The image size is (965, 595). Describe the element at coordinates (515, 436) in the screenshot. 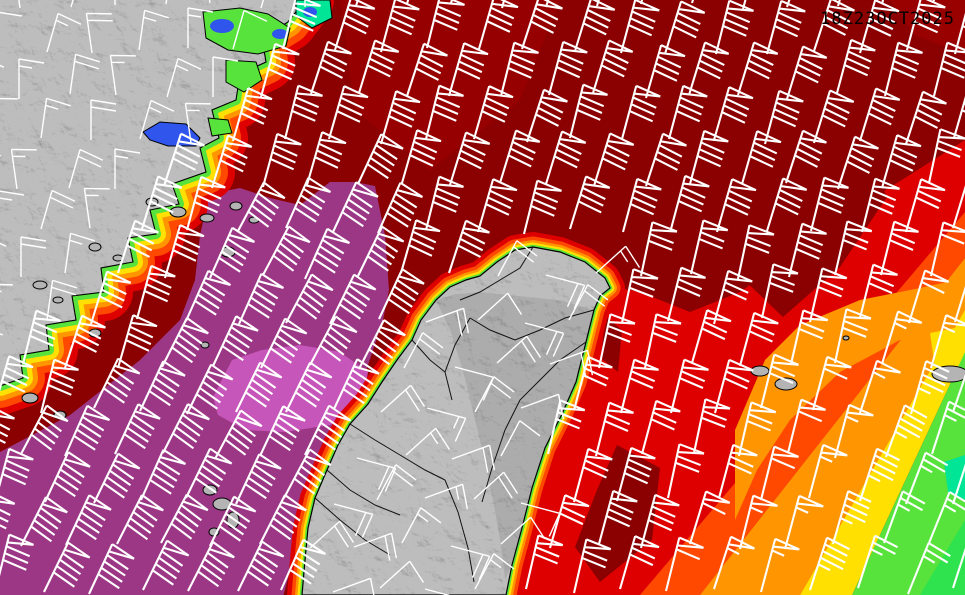

I see `taiwan-mountain-ridge` at that location.